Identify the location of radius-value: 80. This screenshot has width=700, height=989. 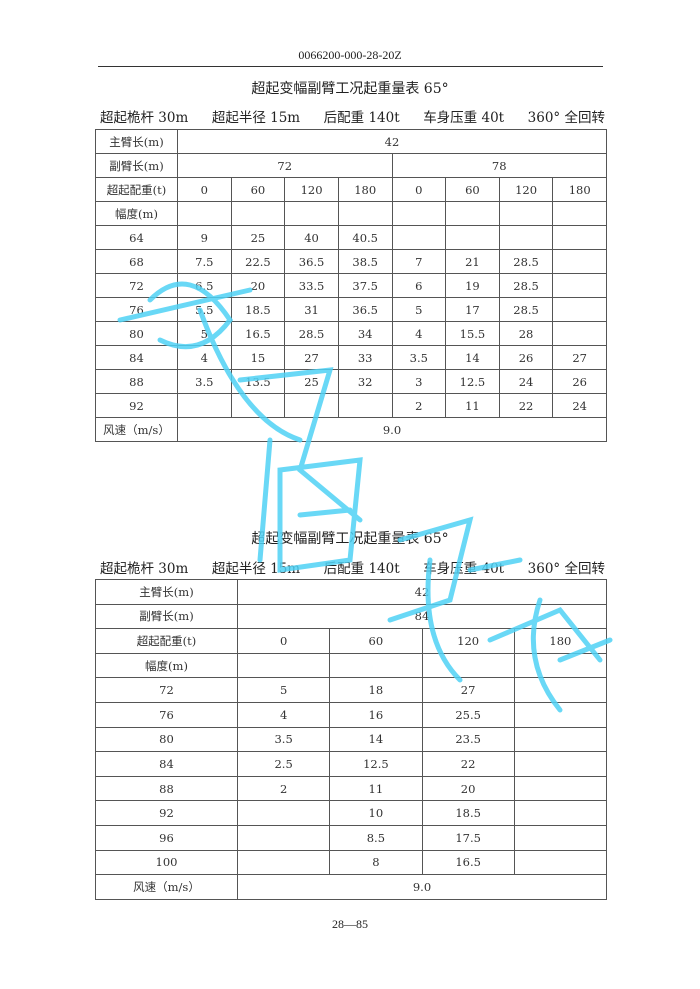
(136, 333).